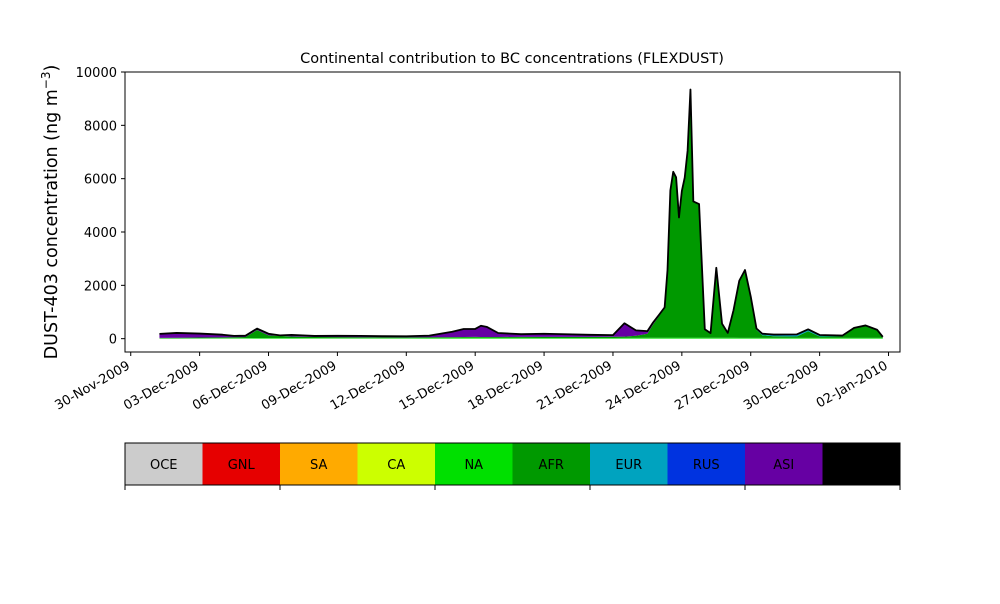 The image size is (1000, 604). I want to click on x-tick-label: 02-Jan-2010, so click(852, 384).